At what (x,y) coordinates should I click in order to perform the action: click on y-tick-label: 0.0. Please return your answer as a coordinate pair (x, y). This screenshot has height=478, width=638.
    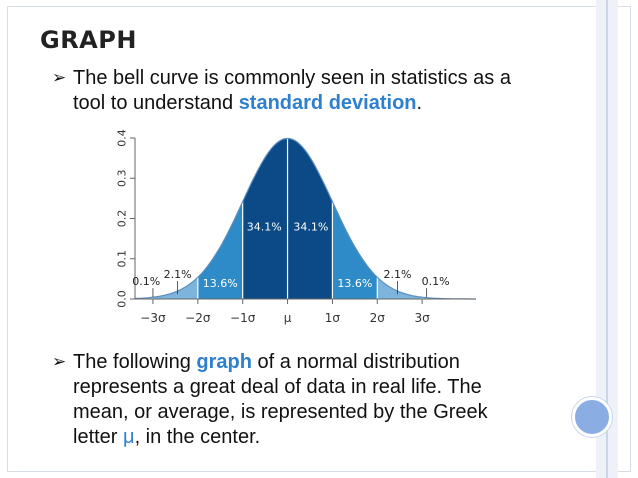
    Looking at the image, I should click on (122, 299).